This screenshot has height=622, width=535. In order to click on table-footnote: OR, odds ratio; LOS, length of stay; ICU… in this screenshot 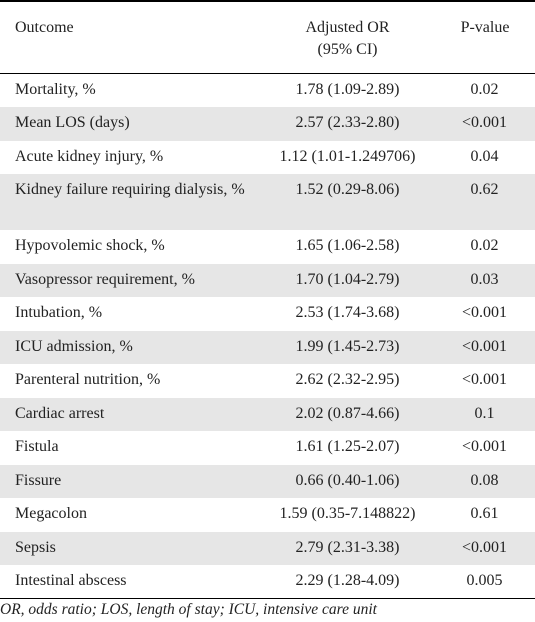, I will do `click(188, 609)`.